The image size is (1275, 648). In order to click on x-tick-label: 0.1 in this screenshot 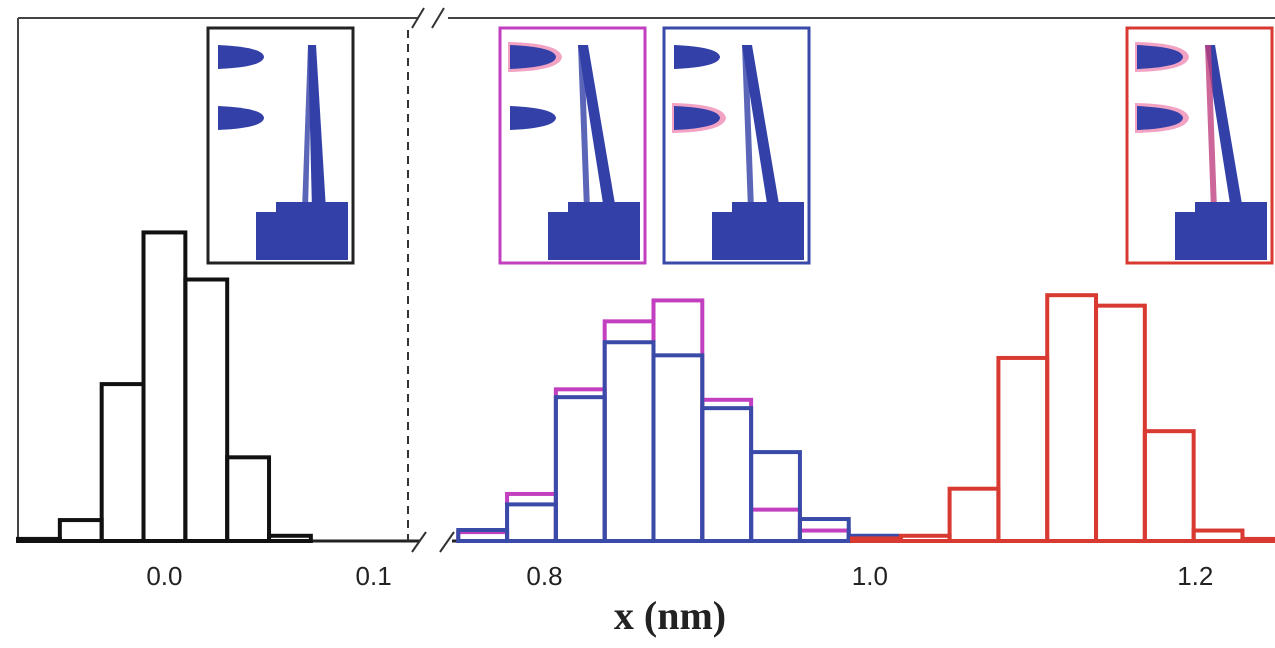, I will do `click(374, 576)`.